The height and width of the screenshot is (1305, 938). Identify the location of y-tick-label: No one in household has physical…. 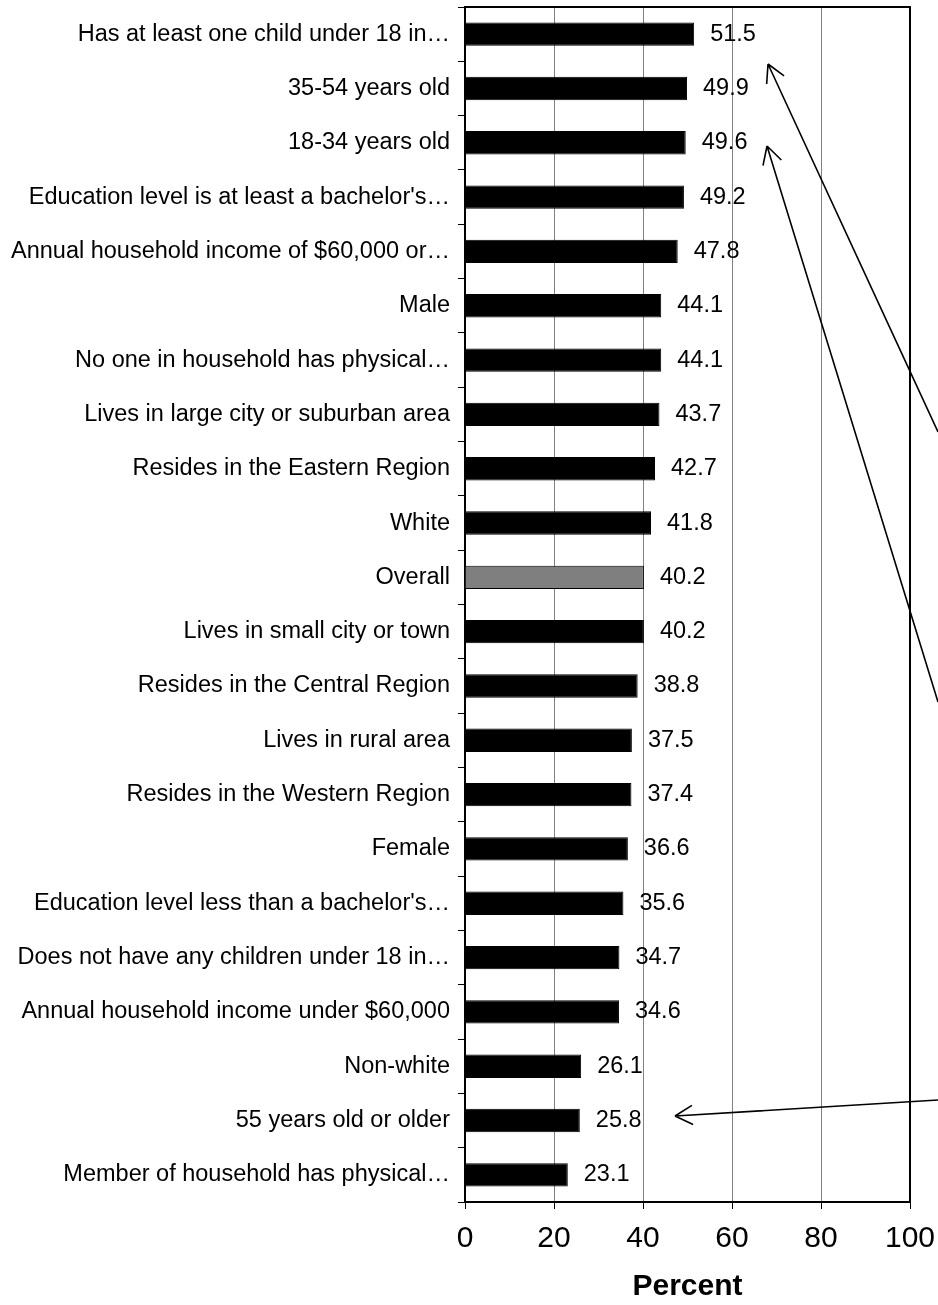
(262, 358).